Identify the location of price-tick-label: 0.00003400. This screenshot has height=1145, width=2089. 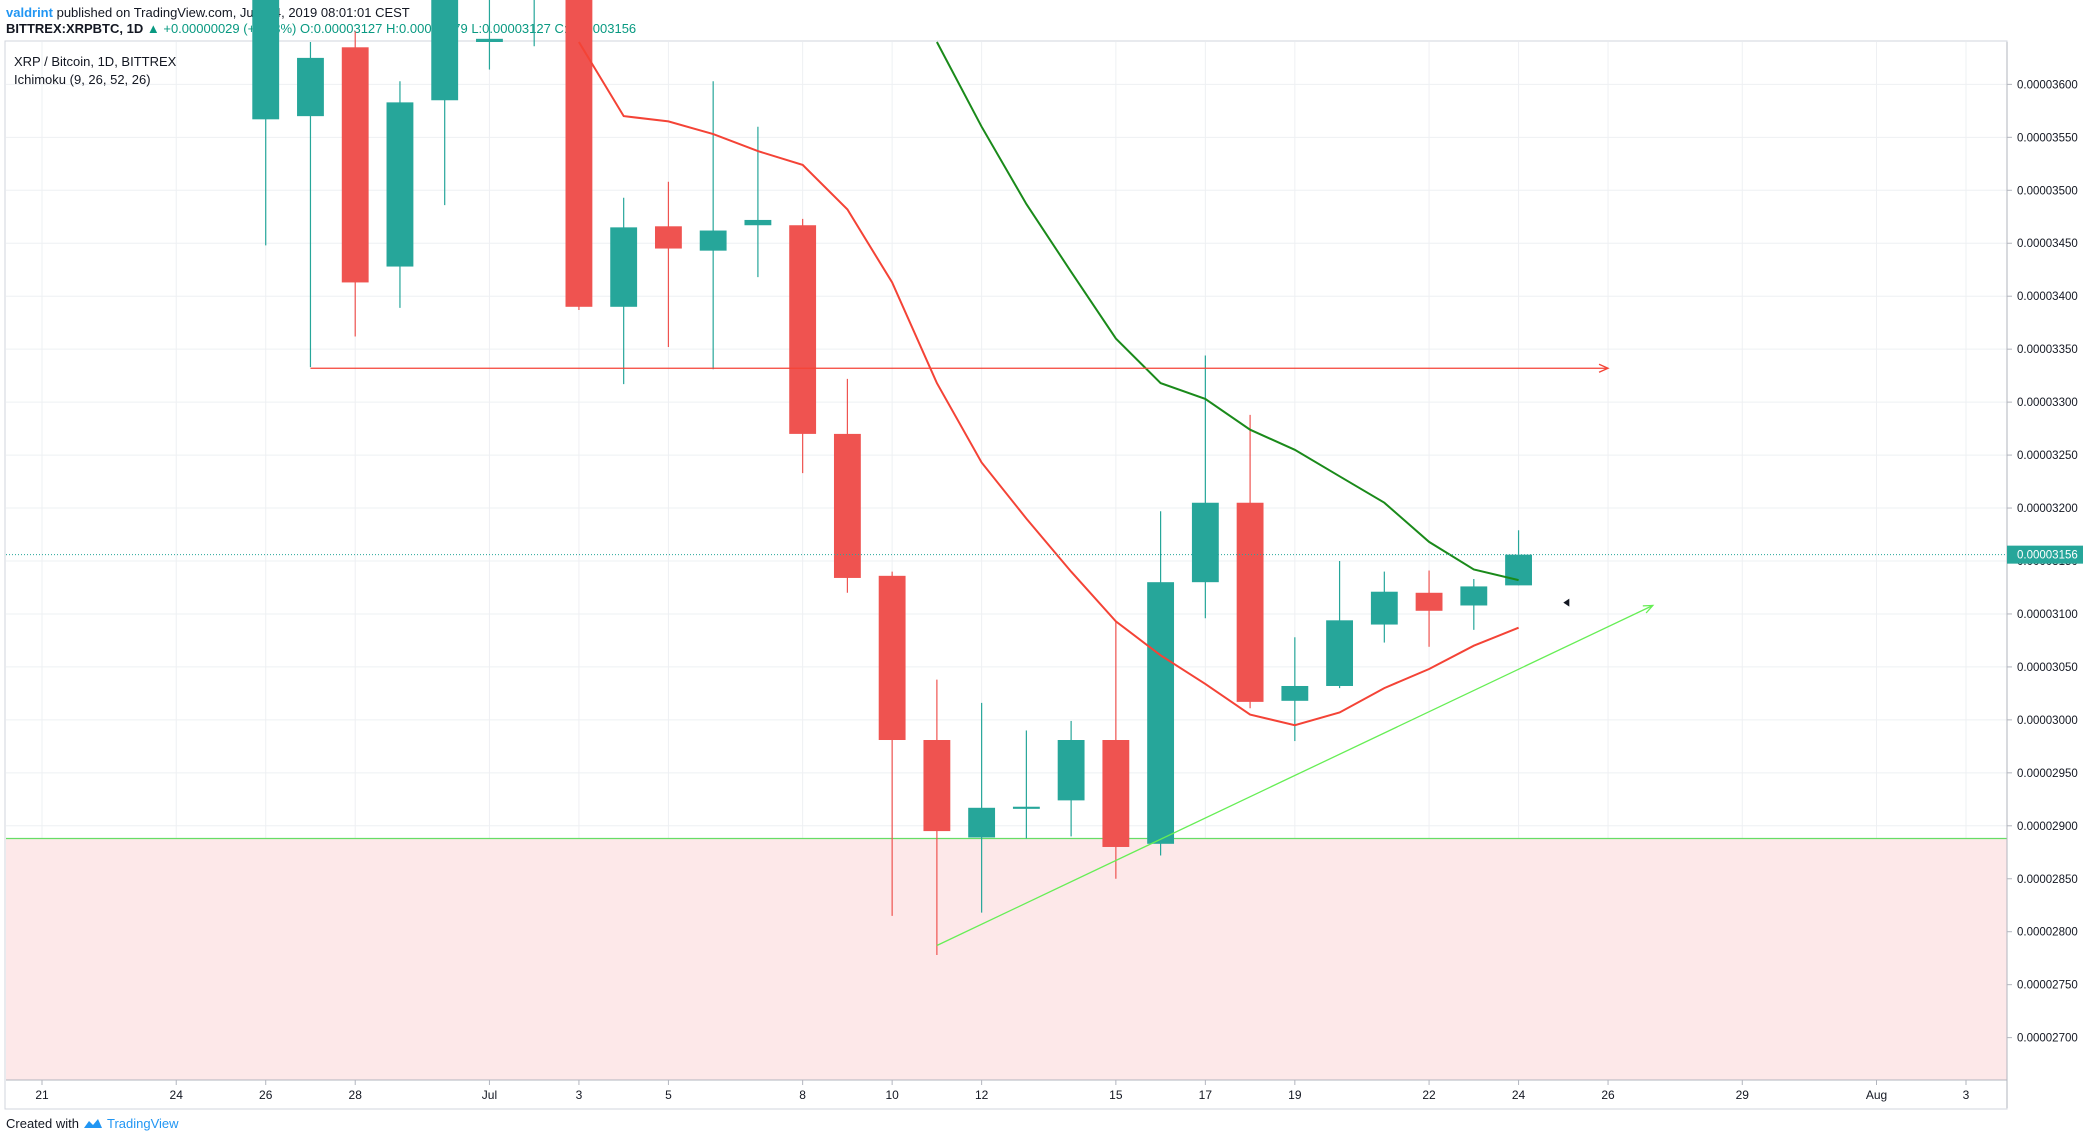
(2047, 297).